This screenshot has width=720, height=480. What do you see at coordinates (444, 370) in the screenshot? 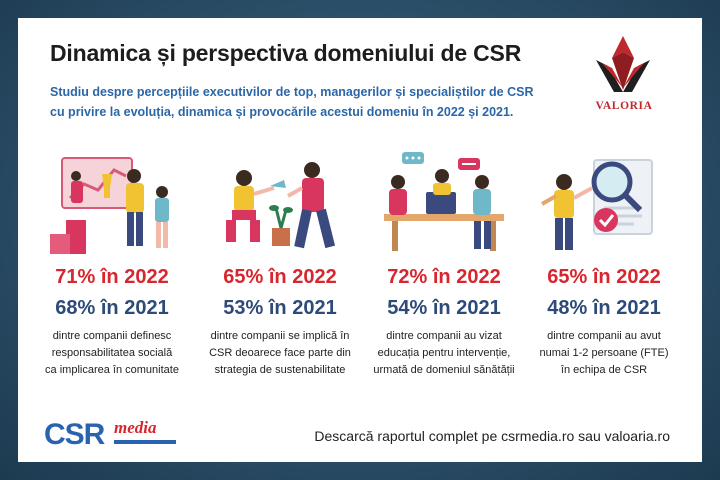
I see `desc-line: urmată de domeniul sănătății` at bounding box center [444, 370].